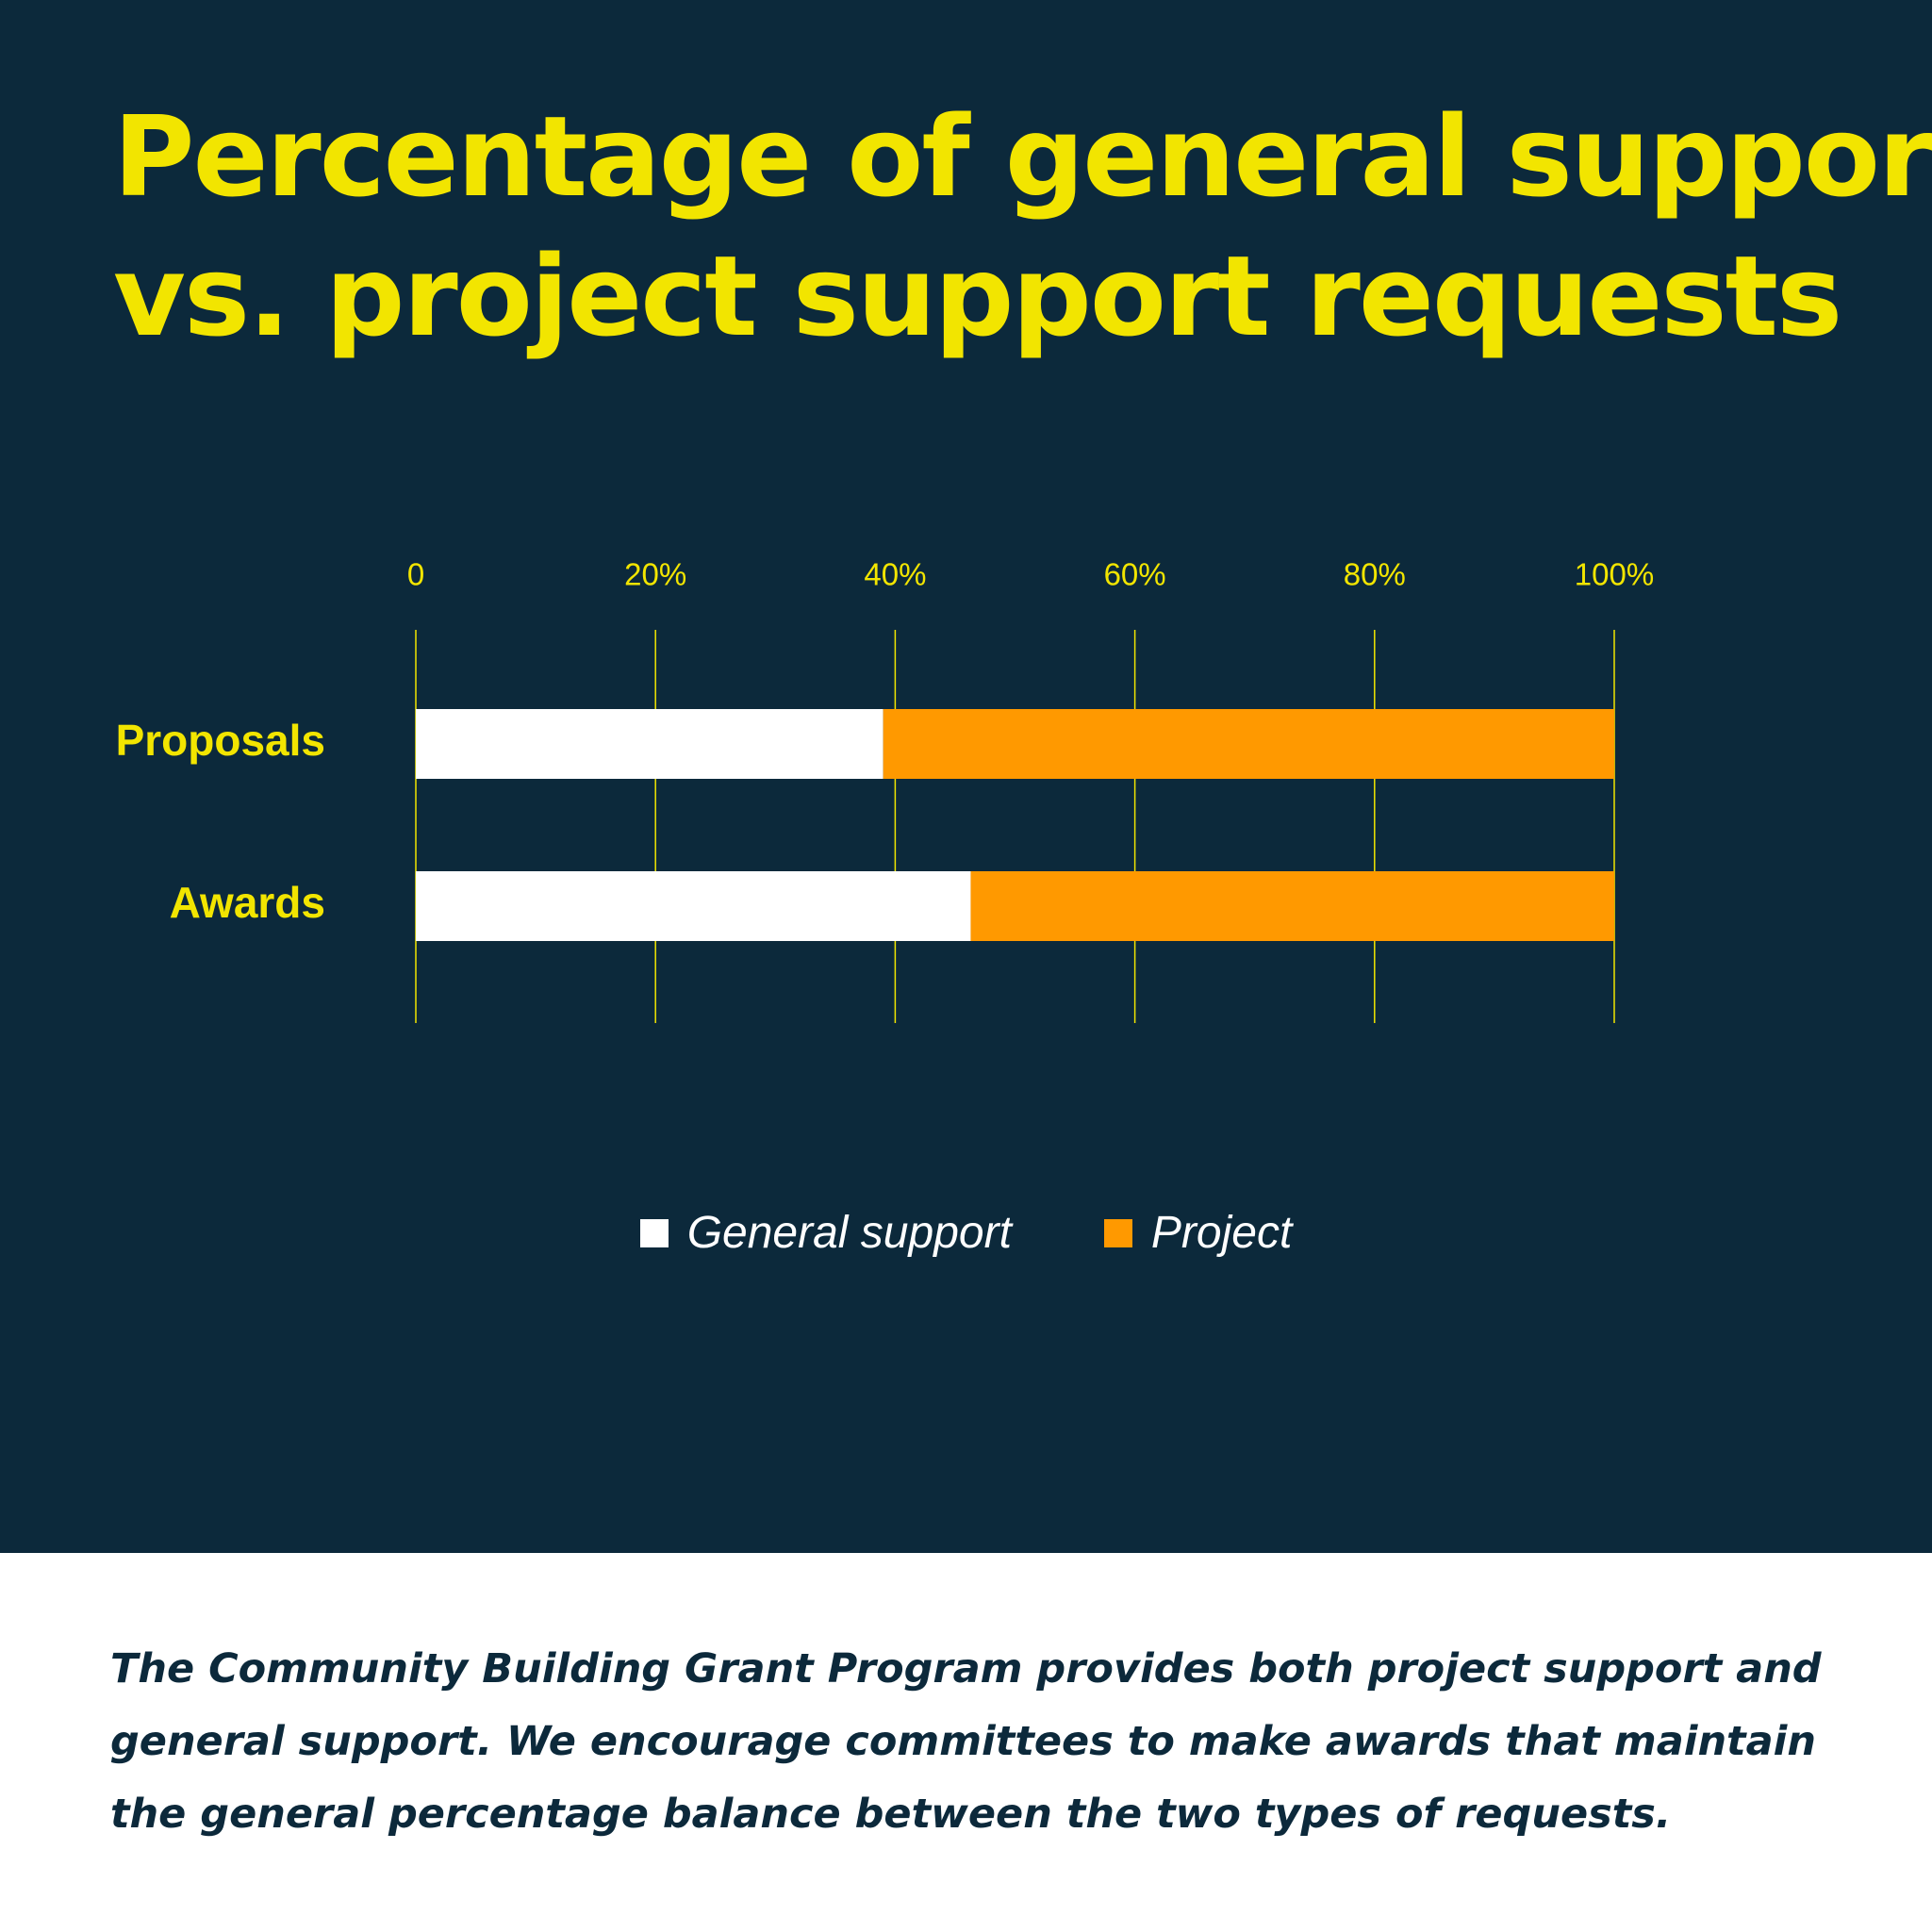  What do you see at coordinates (1375, 574) in the screenshot?
I see `x-tick-label-80: 80%` at bounding box center [1375, 574].